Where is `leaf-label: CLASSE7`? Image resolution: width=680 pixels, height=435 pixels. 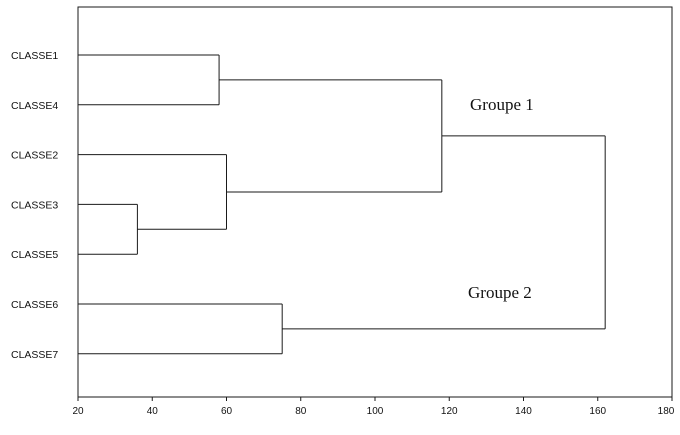
leaf-label: CLASSE7 is located at coordinates (34, 355).